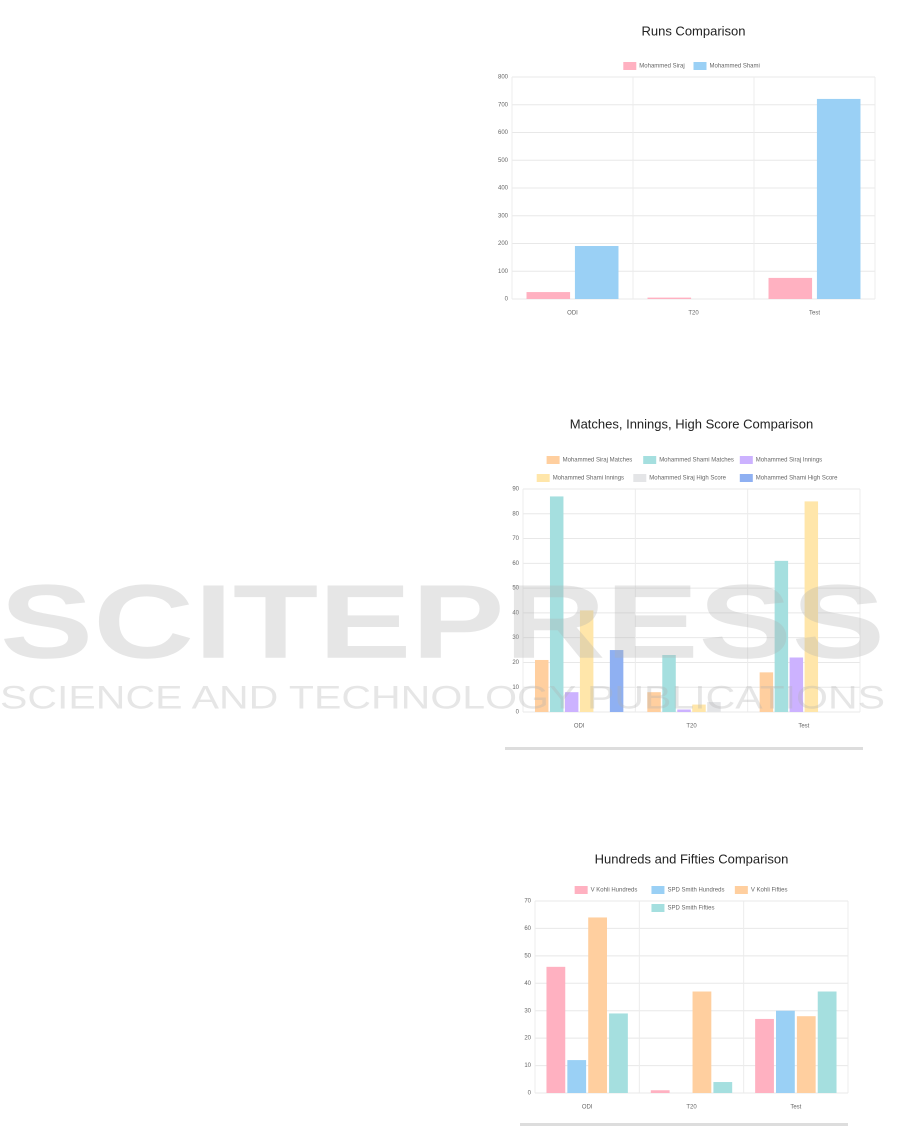 The width and height of the screenshot is (901, 1128). I want to click on legend-label: Mohammed Siraj Innings, so click(789, 461).